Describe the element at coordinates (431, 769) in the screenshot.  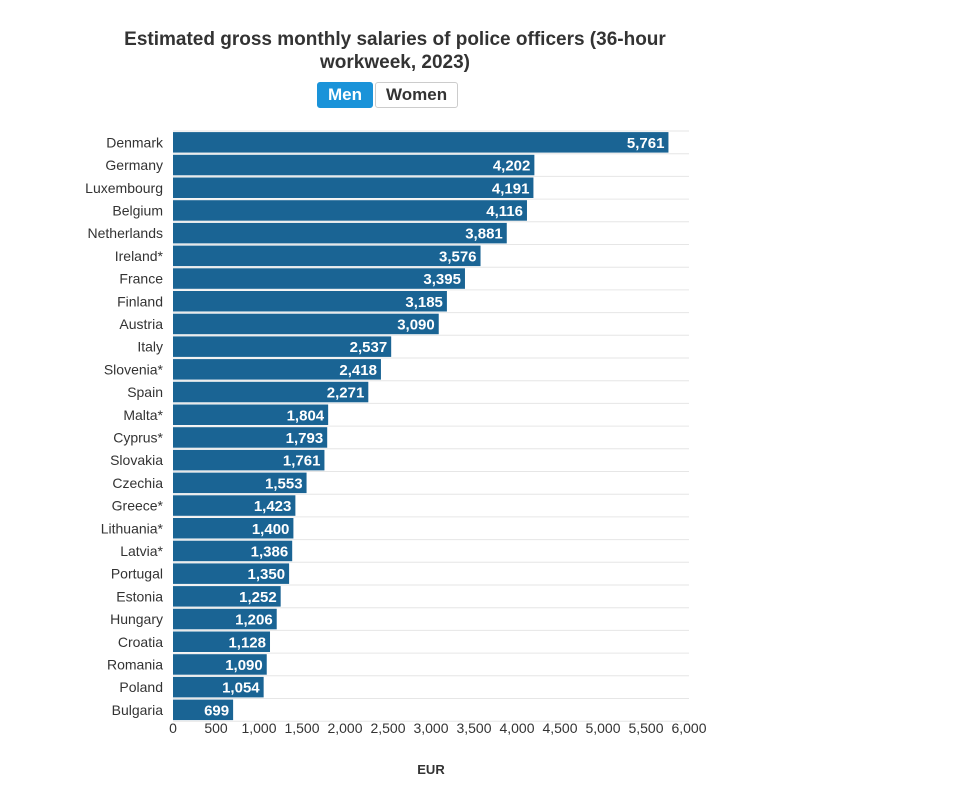
I see `x-axis-title: EUR` at that location.